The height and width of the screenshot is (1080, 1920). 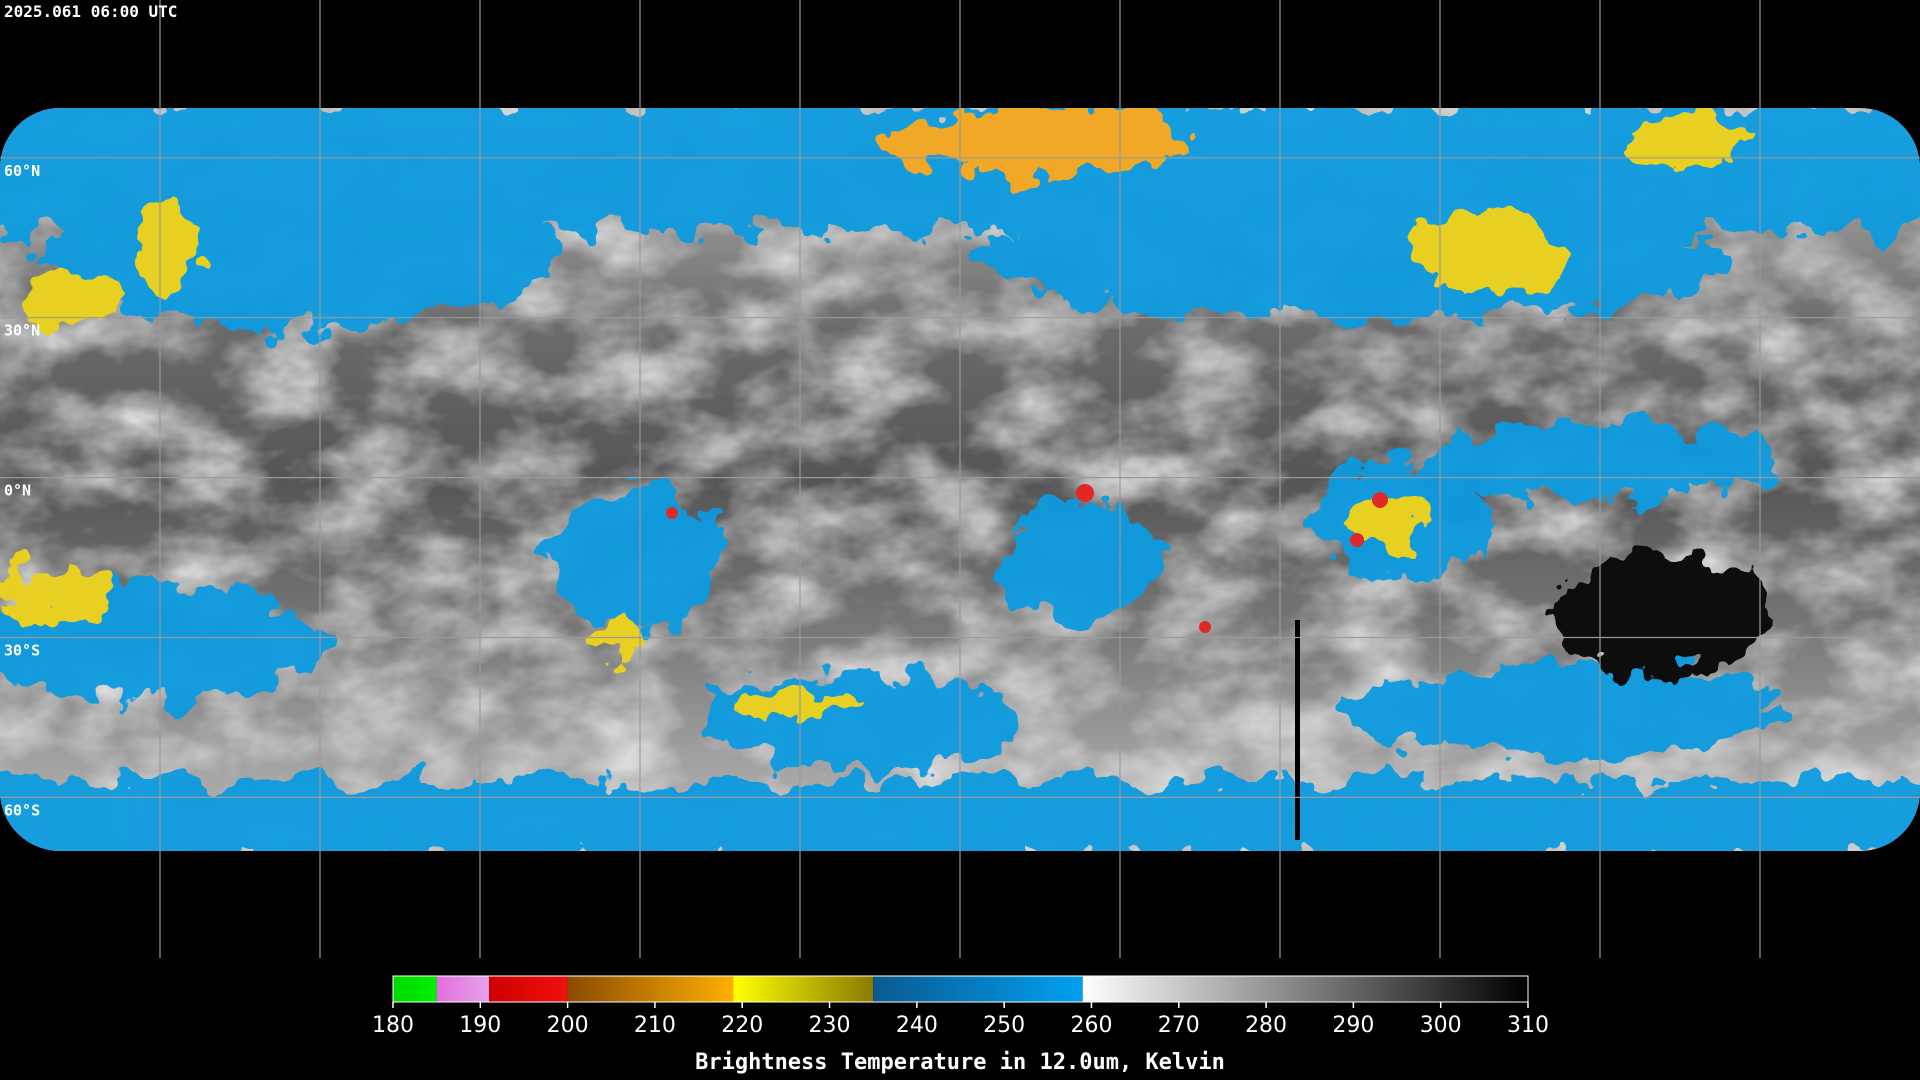 I want to click on colorbar-tick-label: 230, so click(x=830, y=1025).